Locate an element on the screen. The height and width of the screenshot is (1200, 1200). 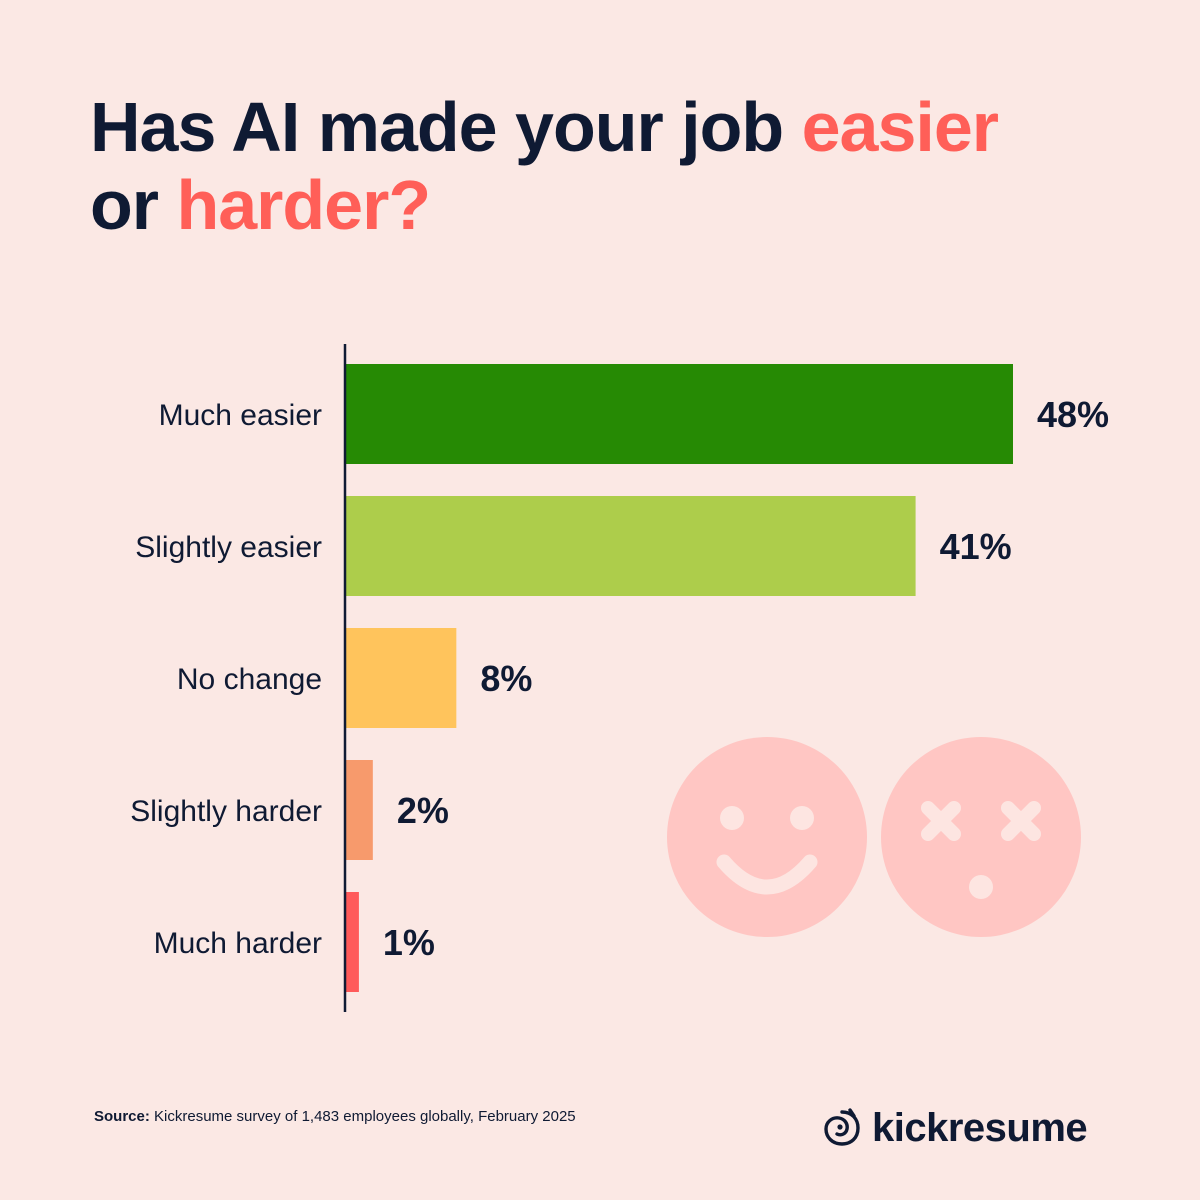
value-label: 1% is located at coordinates (409, 942).